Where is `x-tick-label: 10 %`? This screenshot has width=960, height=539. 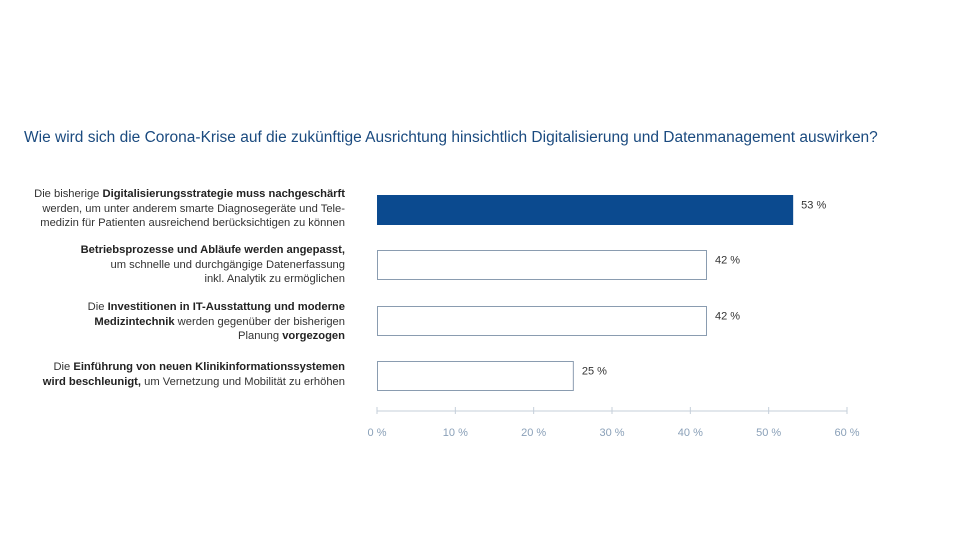
x-tick-label: 10 % is located at coordinates (455, 433).